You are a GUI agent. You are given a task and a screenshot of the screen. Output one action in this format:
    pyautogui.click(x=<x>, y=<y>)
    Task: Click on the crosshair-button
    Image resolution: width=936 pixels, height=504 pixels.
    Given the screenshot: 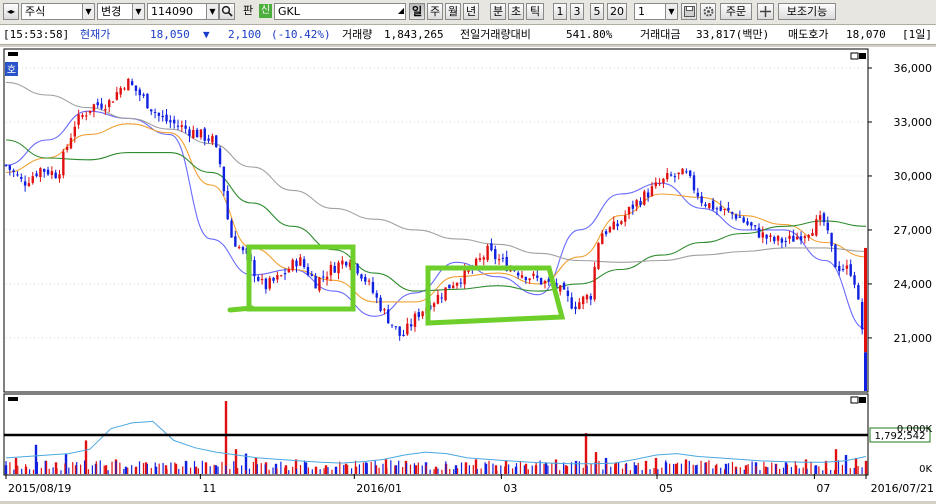 What is the action you would take?
    pyautogui.click(x=765, y=11)
    